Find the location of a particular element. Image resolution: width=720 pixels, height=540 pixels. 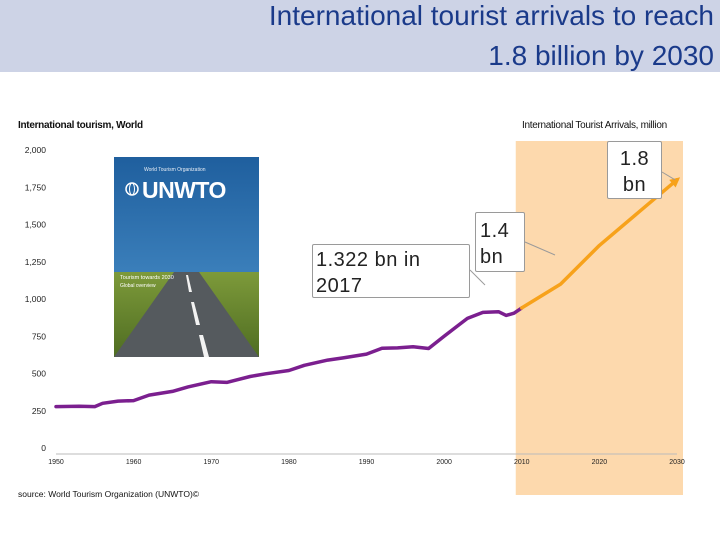

callout-1-8-bn-pointer is located at coordinates (668, 176).